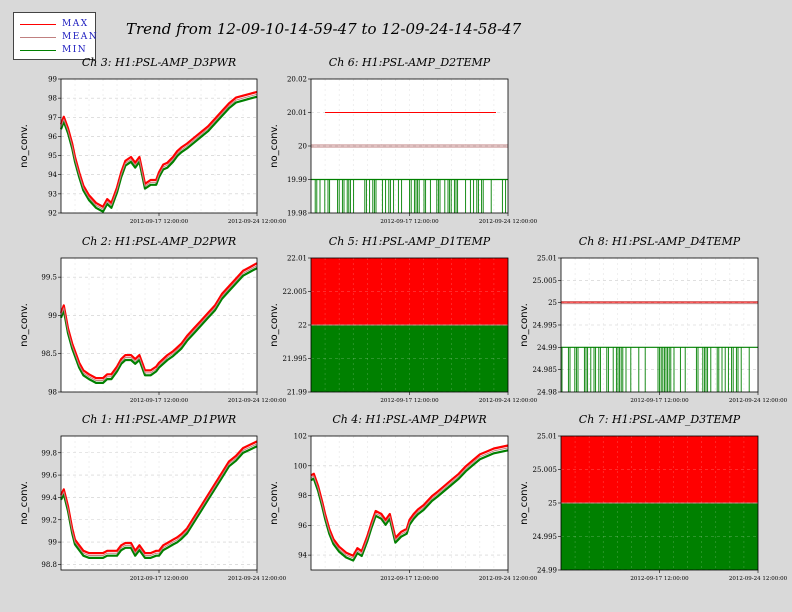  What do you see at coordinates (545, 537) in the screenshot?
I see `y-tick-label: 24.995` at bounding box center [545, 537].